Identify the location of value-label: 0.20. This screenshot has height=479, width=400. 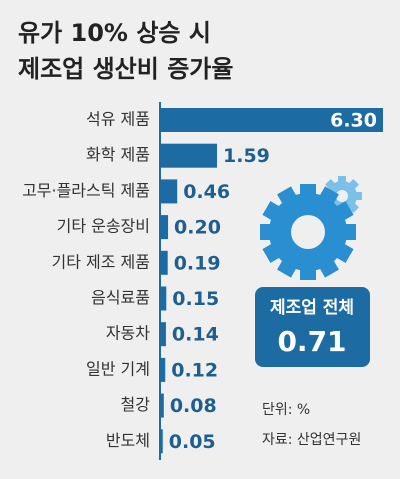
(197, 228).